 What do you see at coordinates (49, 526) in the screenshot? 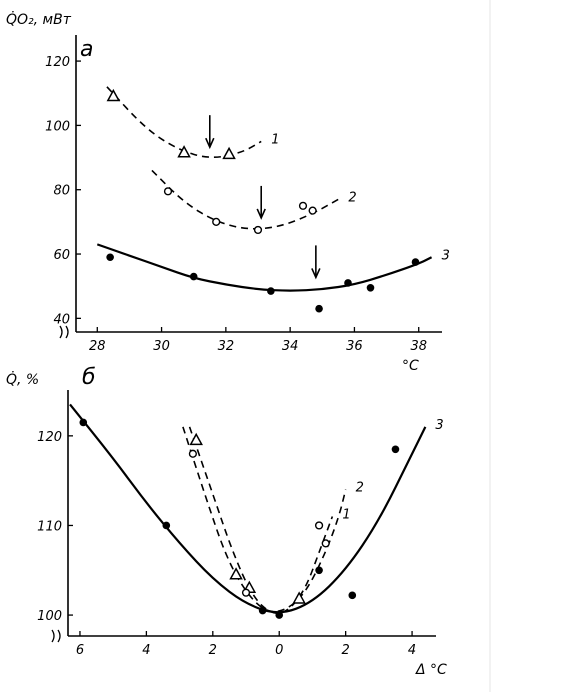
I see `y-tick-label: 110` at bounding box center [49, 526].